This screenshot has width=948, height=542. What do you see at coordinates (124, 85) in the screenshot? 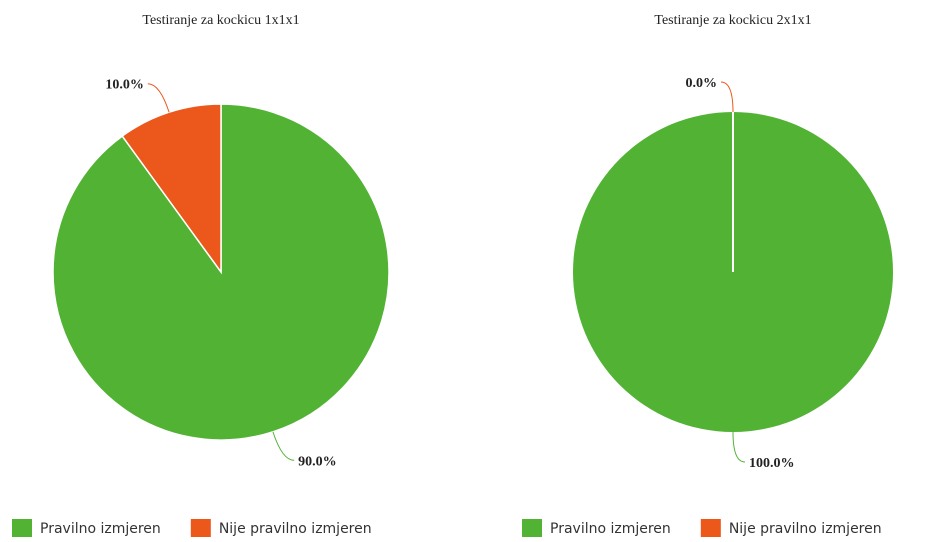
I see `data-label: 10.0%` at bounding box center [124, 85].